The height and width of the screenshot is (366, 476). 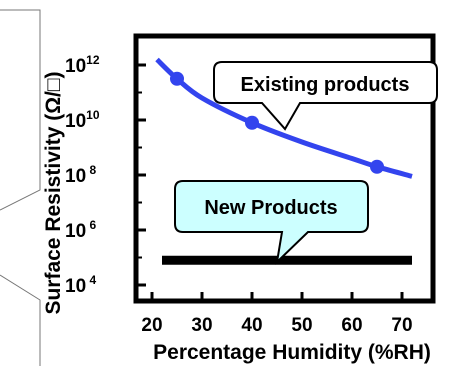 I want to click on existing-products-callout: Existing products, so click(x=325, y=96).